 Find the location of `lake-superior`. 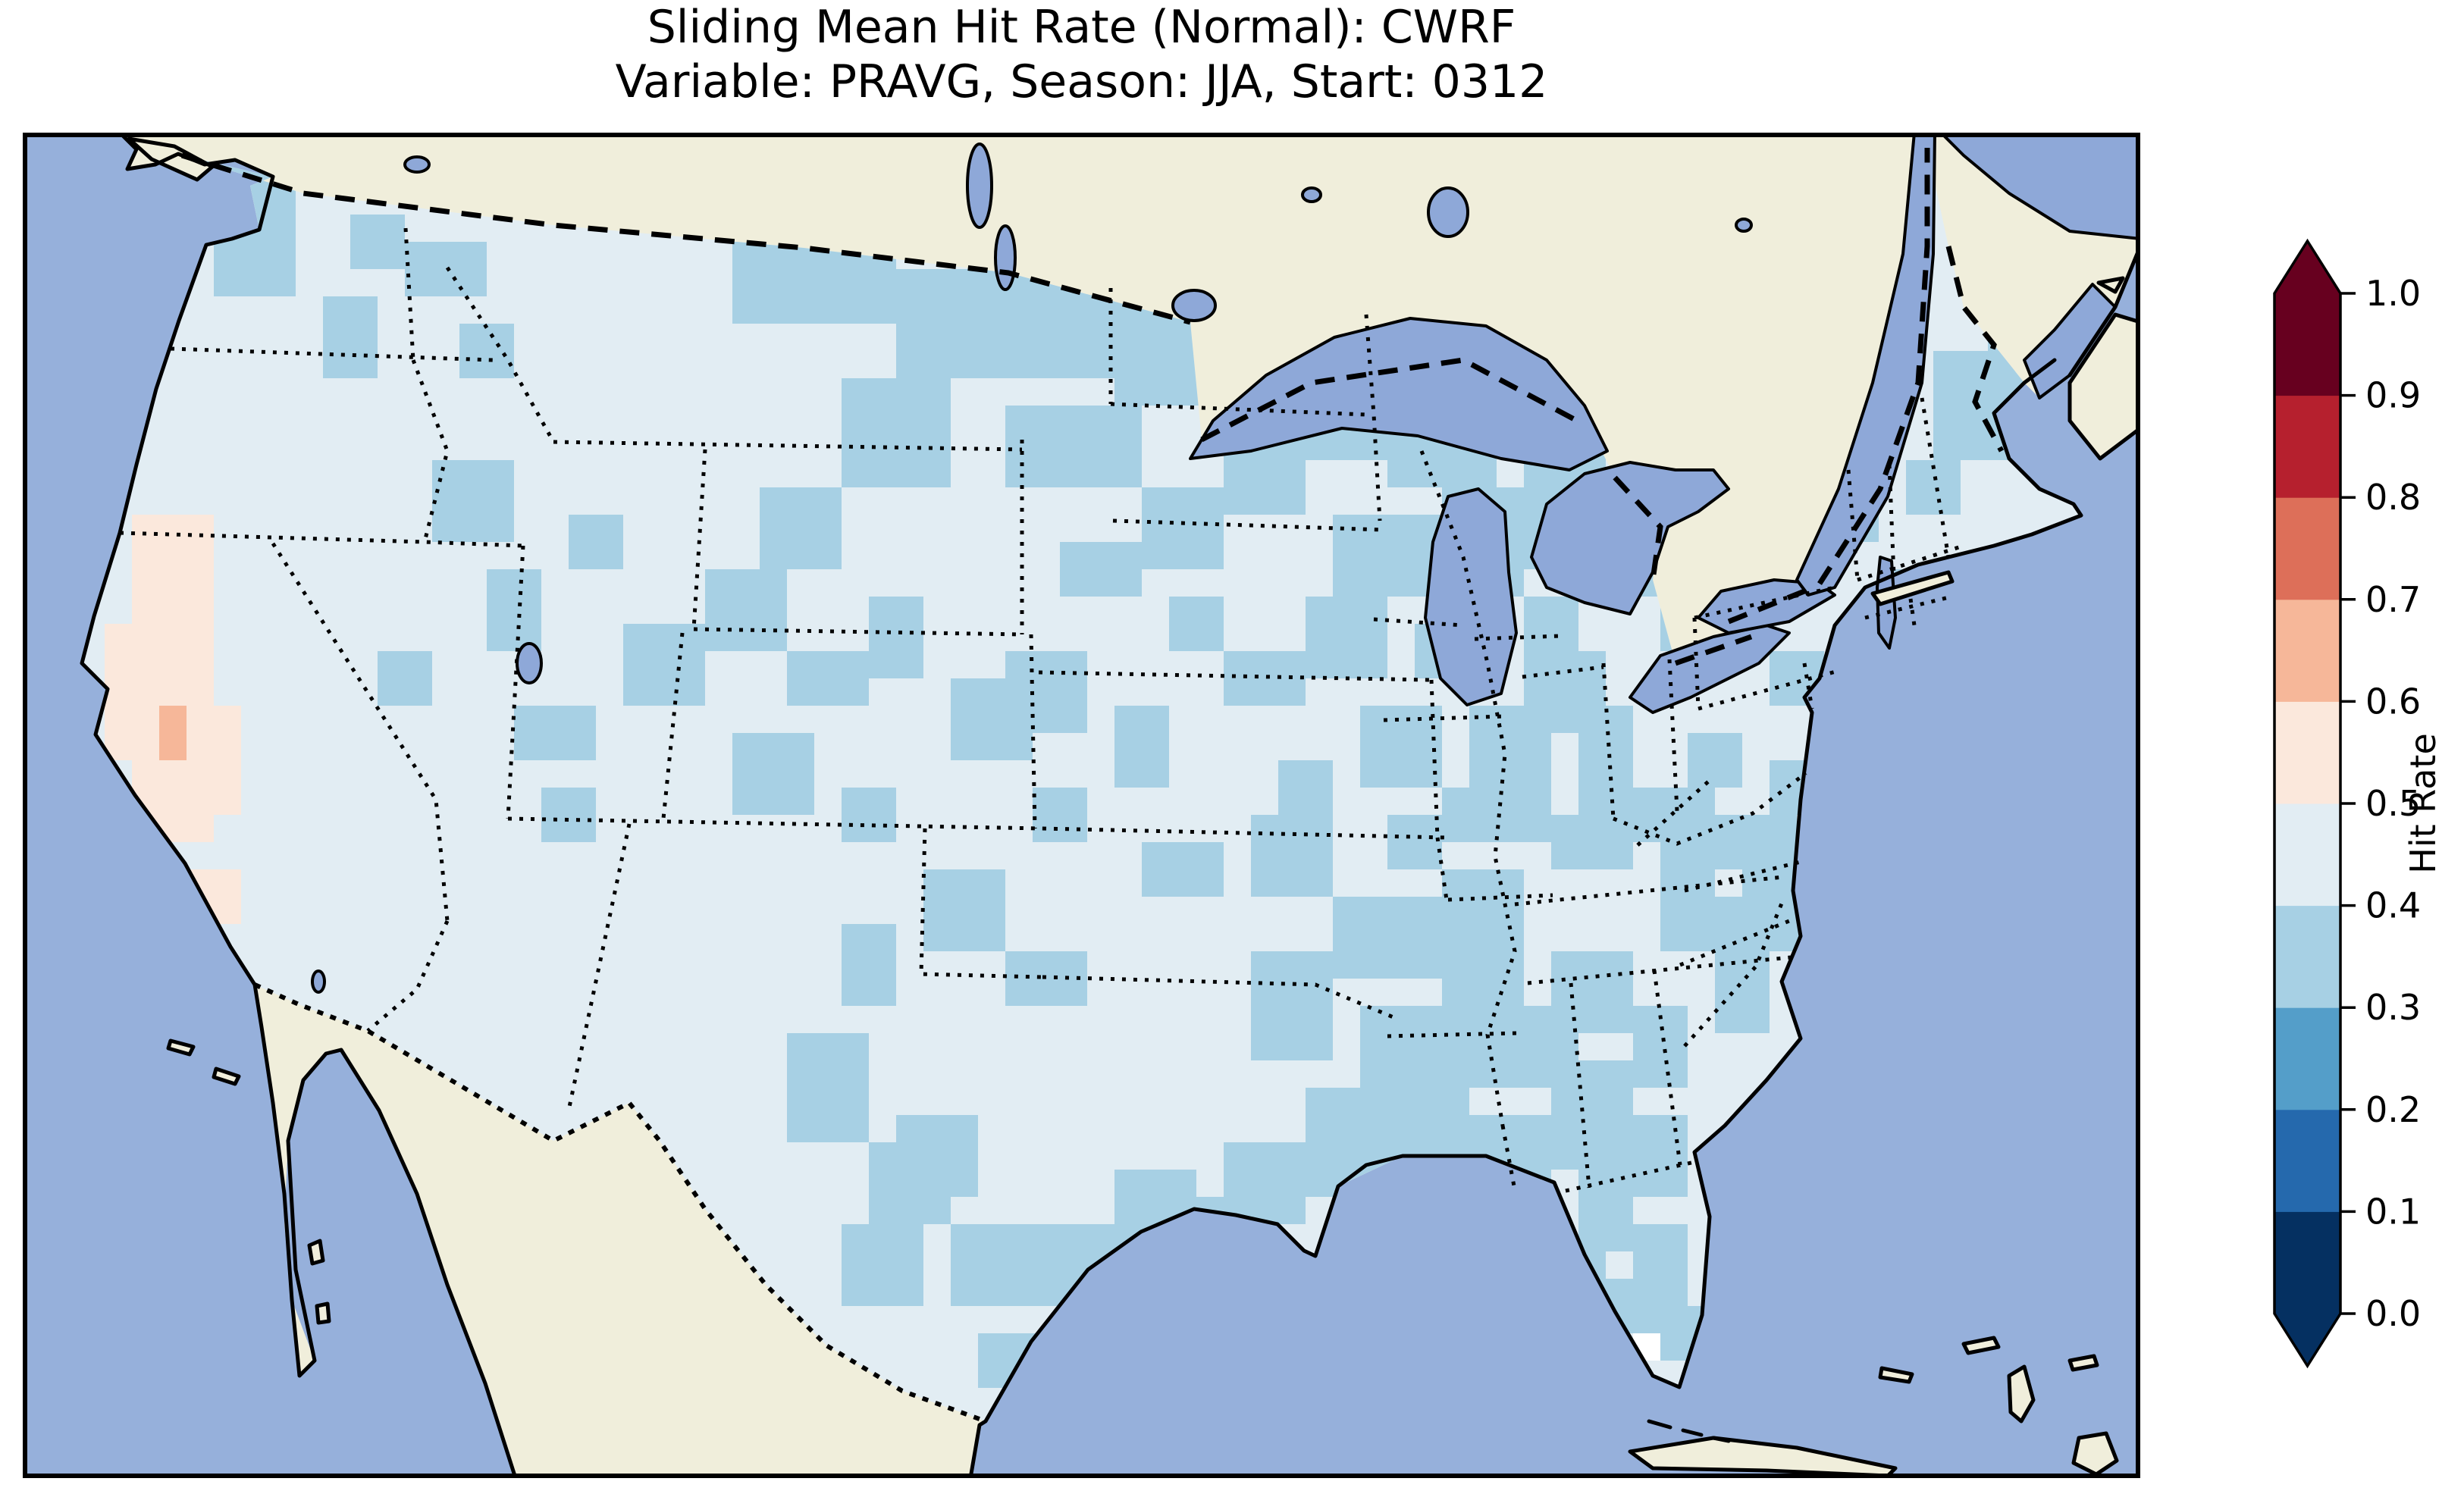

lake-superior is located at coordinates (1399, 394).